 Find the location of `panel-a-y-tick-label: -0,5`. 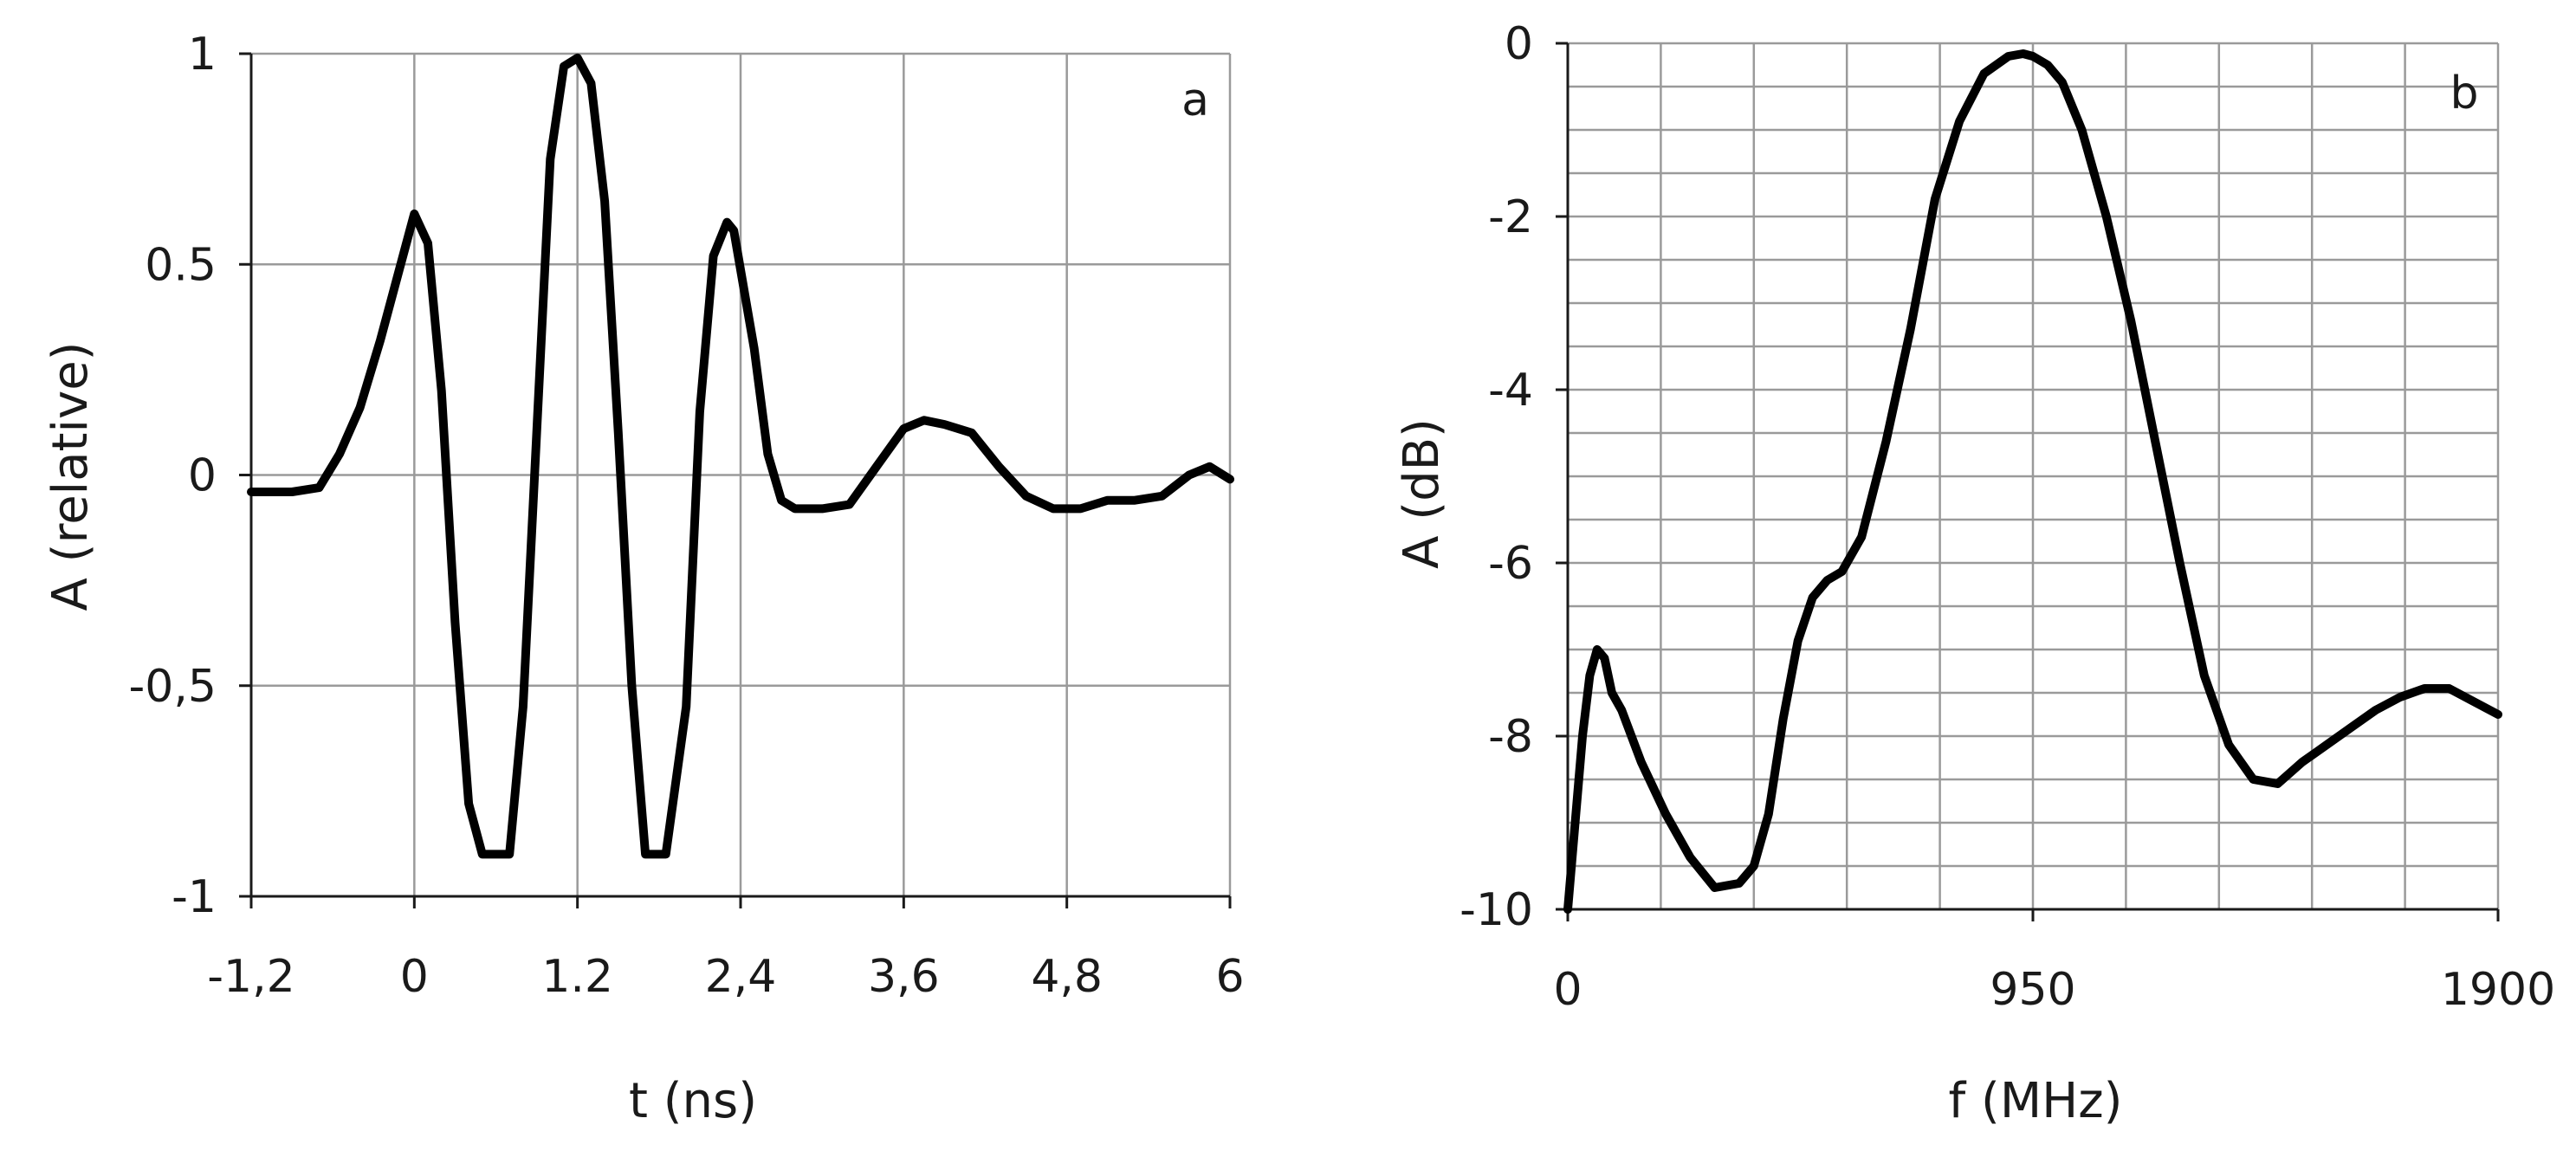

panel-a-y-tick-label: -0,5 is located at coordinates (173, 687).